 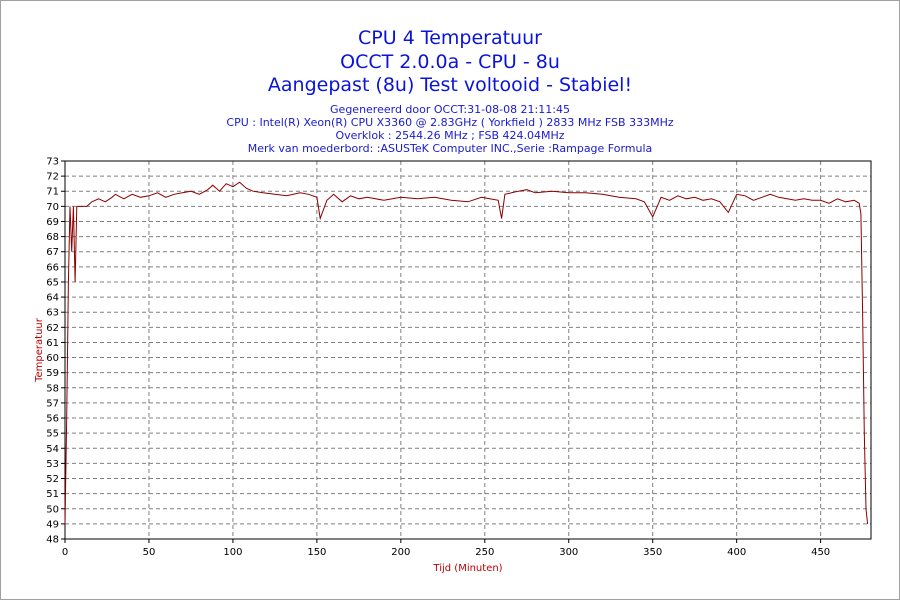 I want to click on y-tick-label: 55, so click(x=52, y=434).